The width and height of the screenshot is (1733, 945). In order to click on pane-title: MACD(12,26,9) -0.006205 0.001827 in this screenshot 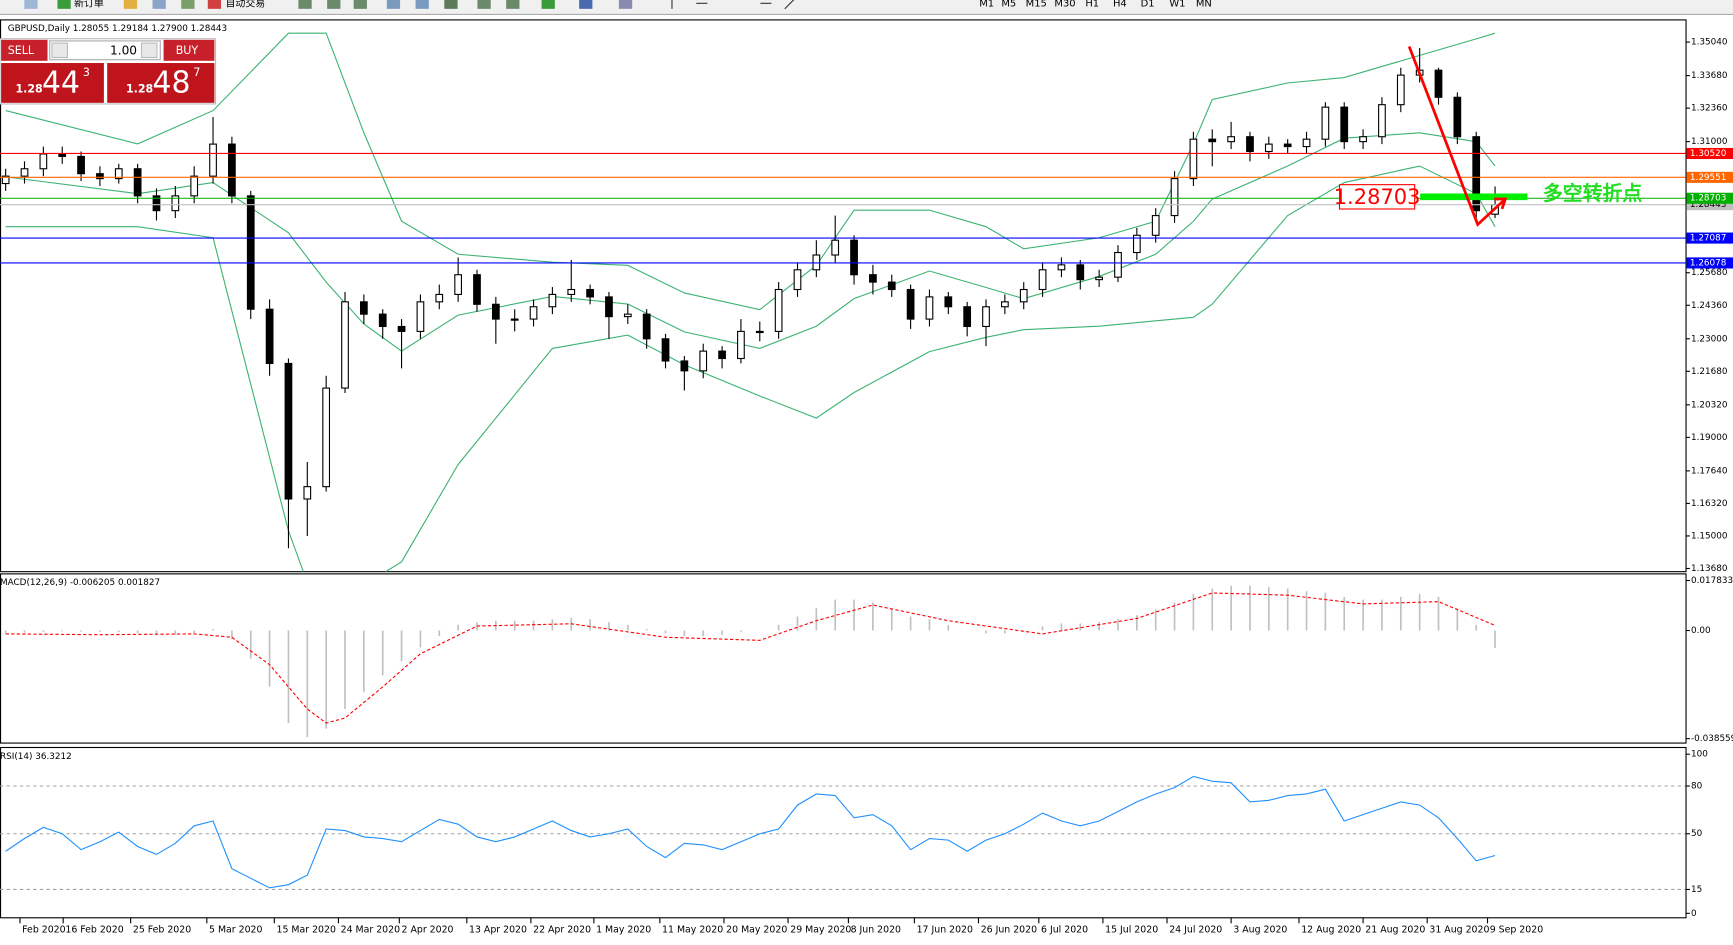, I will do `click(80, 583)`.